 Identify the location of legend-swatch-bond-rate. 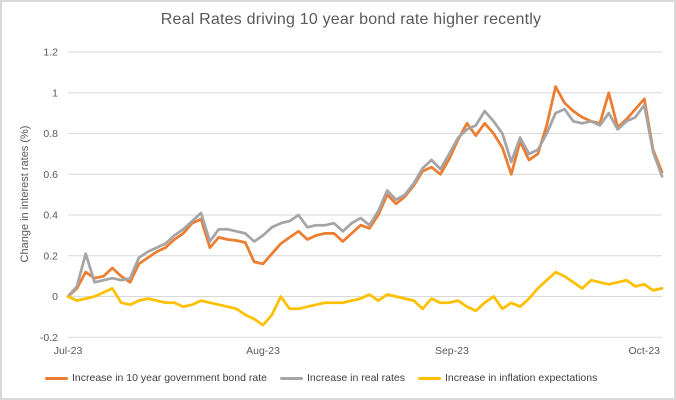
(56, 378).